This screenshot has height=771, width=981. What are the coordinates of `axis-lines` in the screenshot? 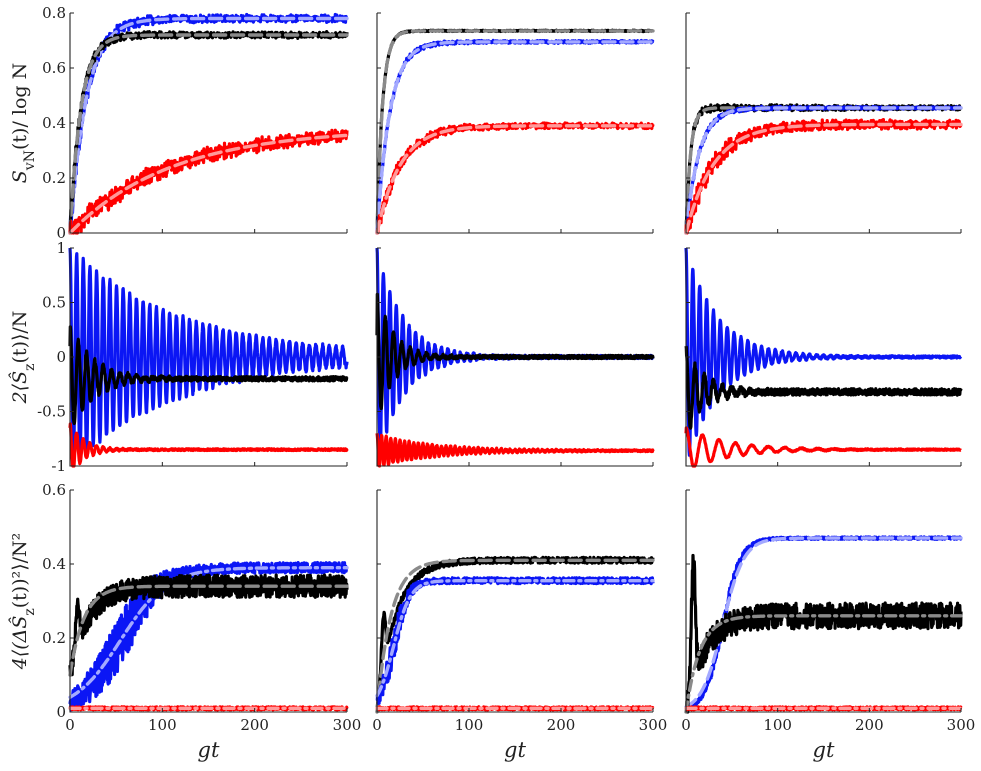 It's located at (514, 601).